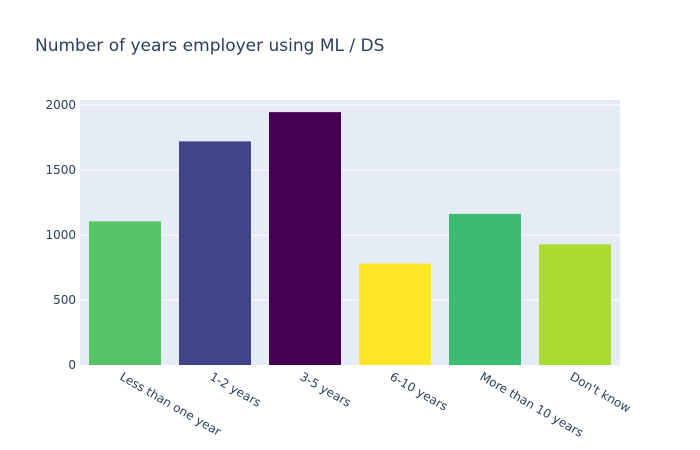  What do you see at coordinates (72, 365) in the screenshot?
I see `y-tick-label: 0` at bounding box center [72, 365].